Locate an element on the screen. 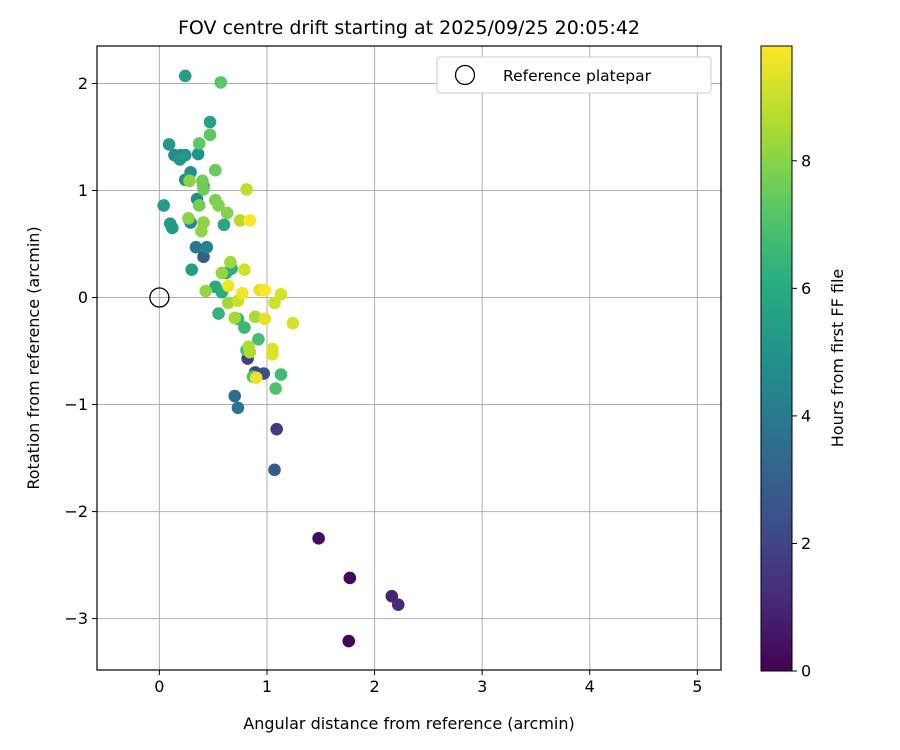  legend-box is located at coordinates (574, 75).